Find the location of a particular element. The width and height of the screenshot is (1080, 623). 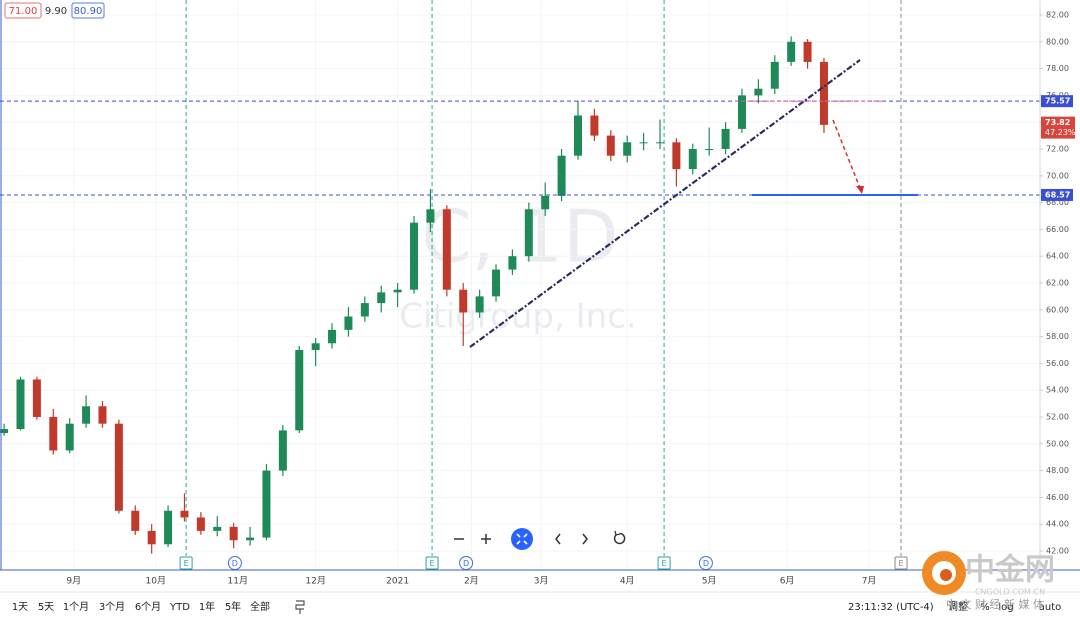

range-button: 全部 is located at coordinates (260, 606).